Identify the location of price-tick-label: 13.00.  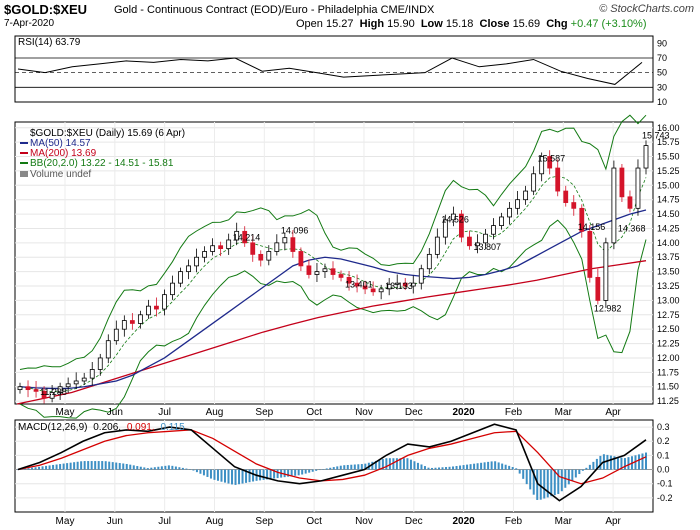
(668, 300).